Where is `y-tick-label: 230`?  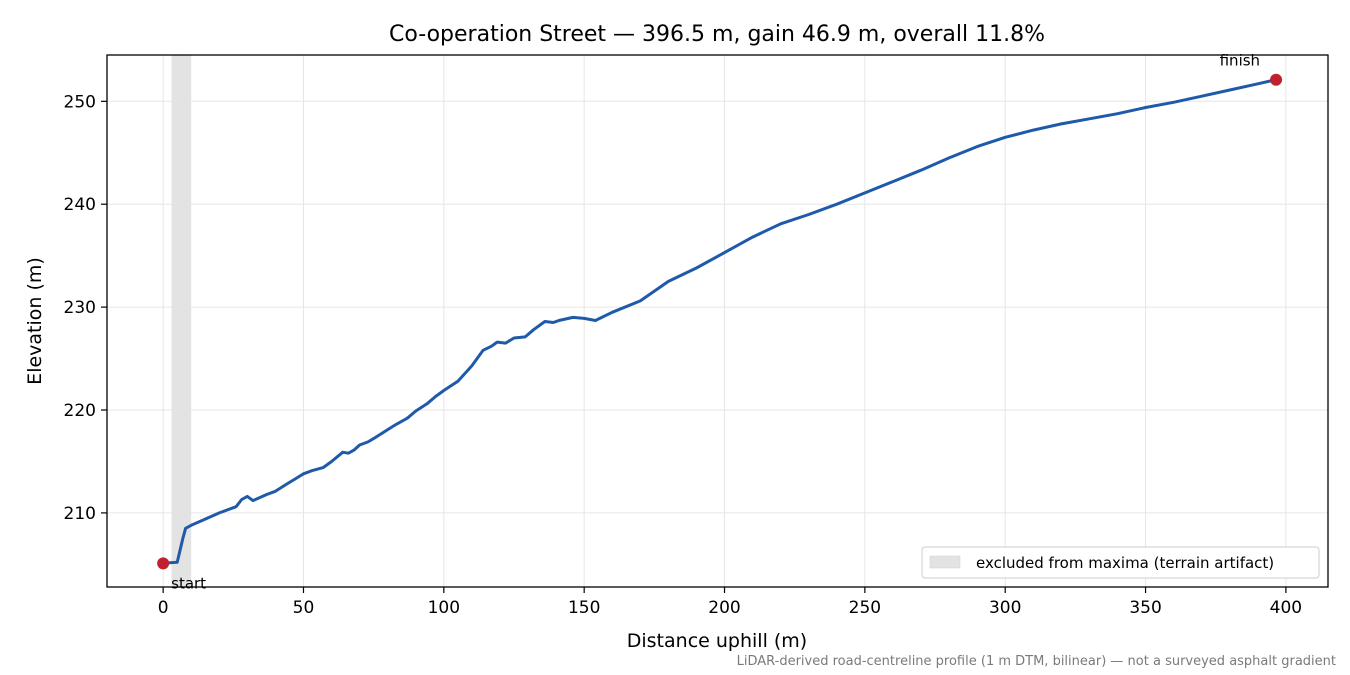
y-tick-label: 230 is located at coordinates (80, 308).